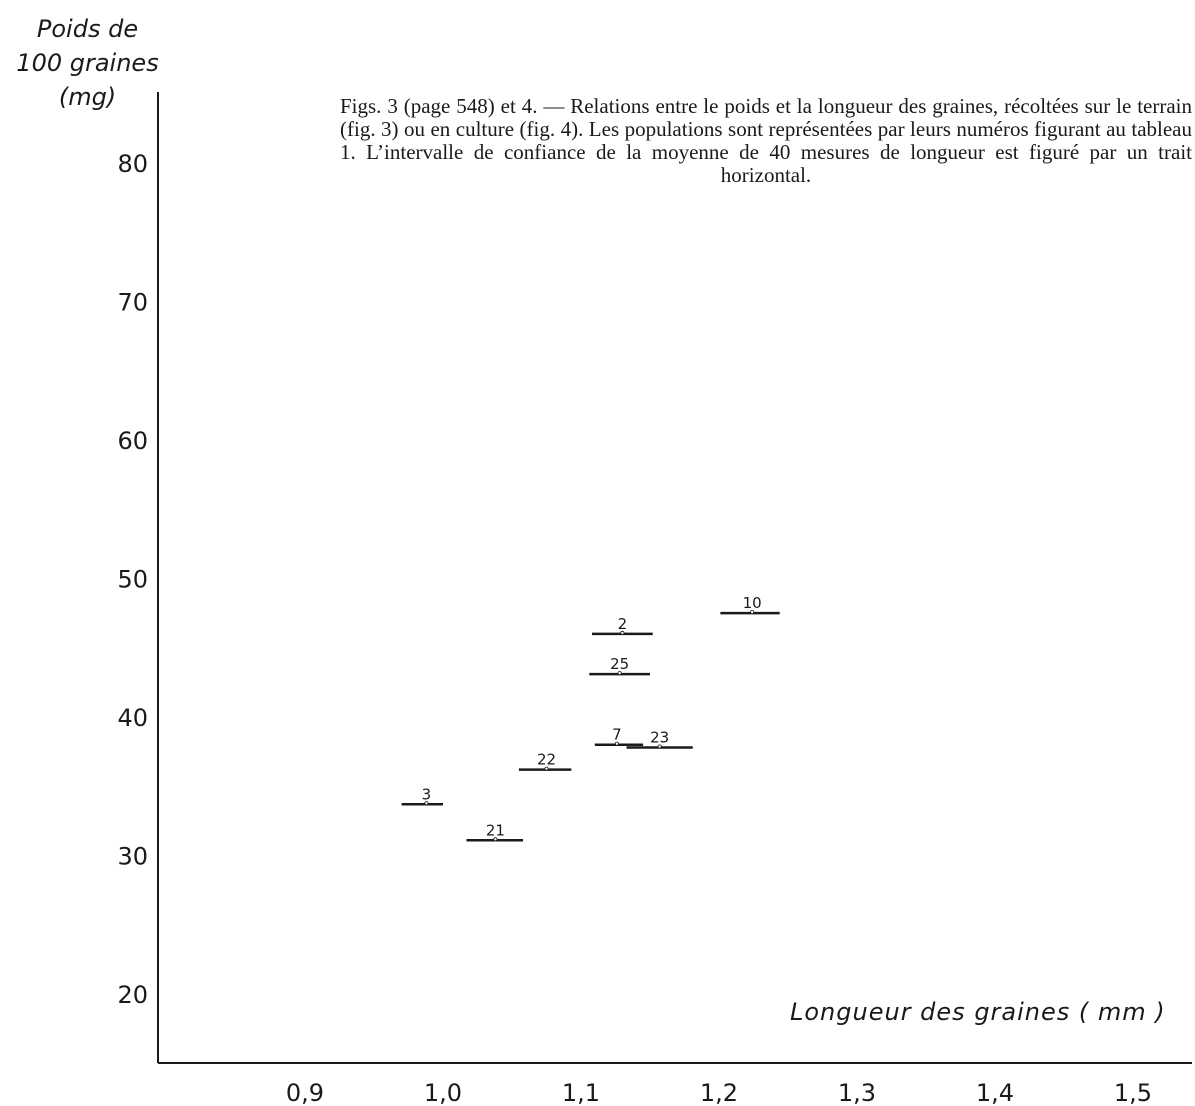 The width and height of the screenshot is (1195, 1106). I want to click on y-tick-label: 70, so click(132, 303).